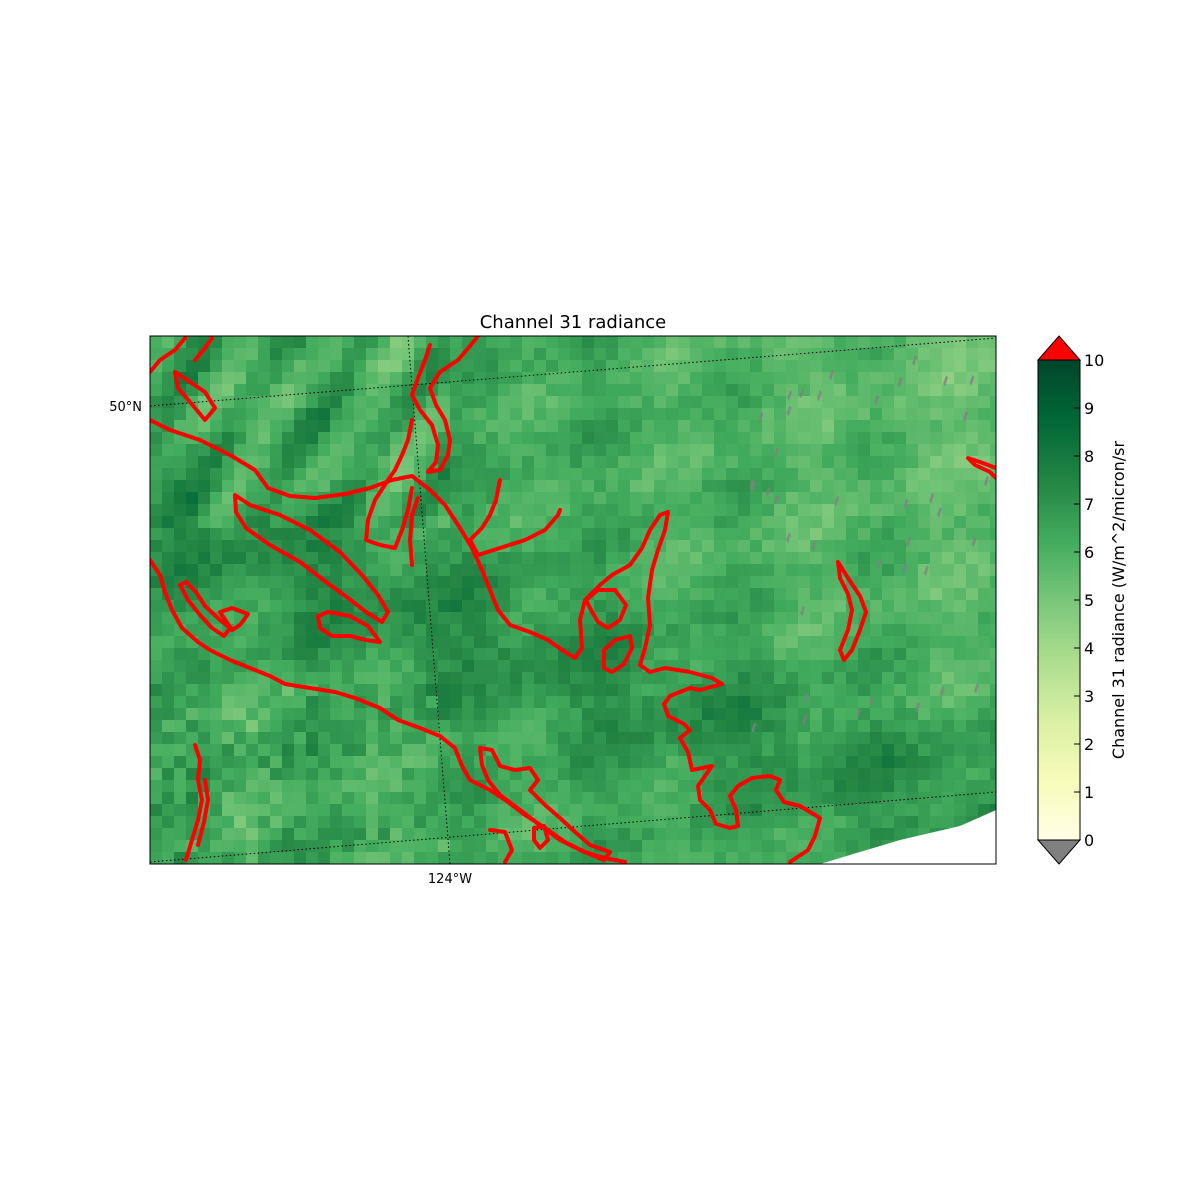  What do you see at coordinates (125, 407) in the screenshot?
I see `latitude-label-50n: 50°N` at bounding box center [125, 407].